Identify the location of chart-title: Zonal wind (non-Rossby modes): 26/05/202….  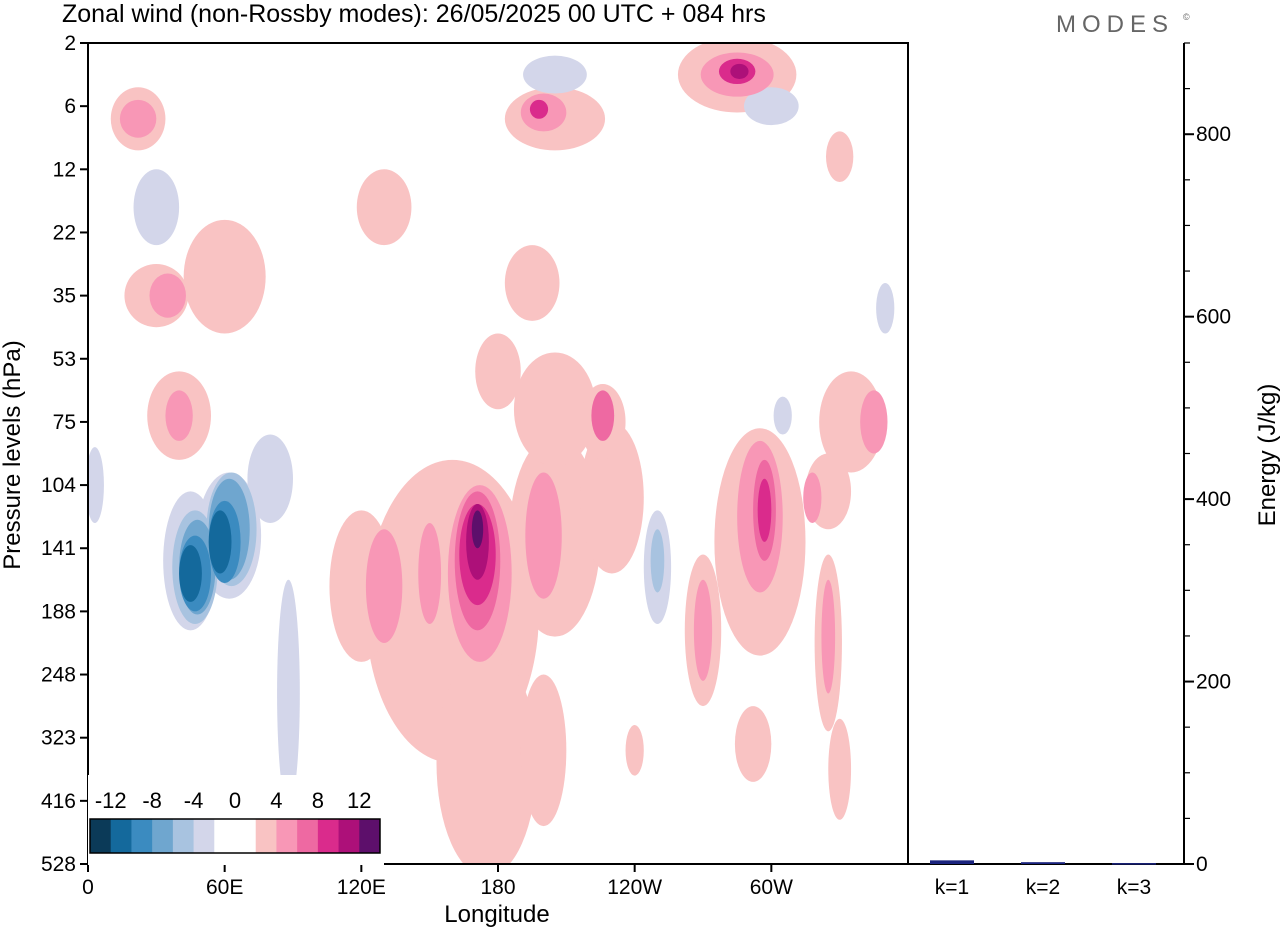
(414, 14).